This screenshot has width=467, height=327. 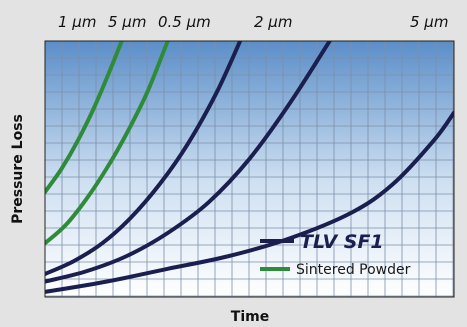 I want to click on top-label-5um-sintered: 5 μm, so click(x=127, y=22).